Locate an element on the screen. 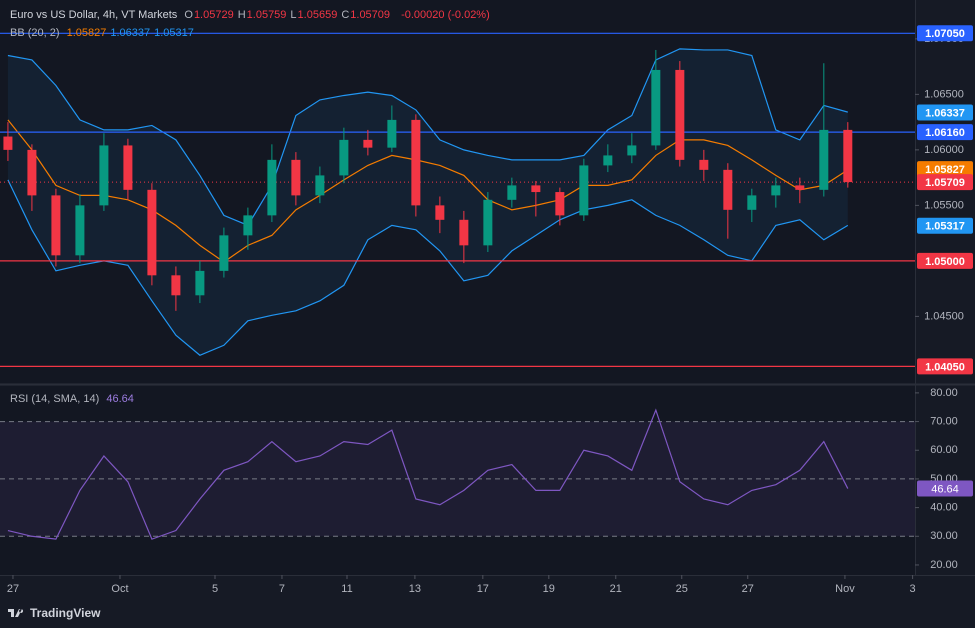 The height and width of the screenshot is (628, 975). rsi-y-tick-label: 80.00 is located at coordinates (944, 393).